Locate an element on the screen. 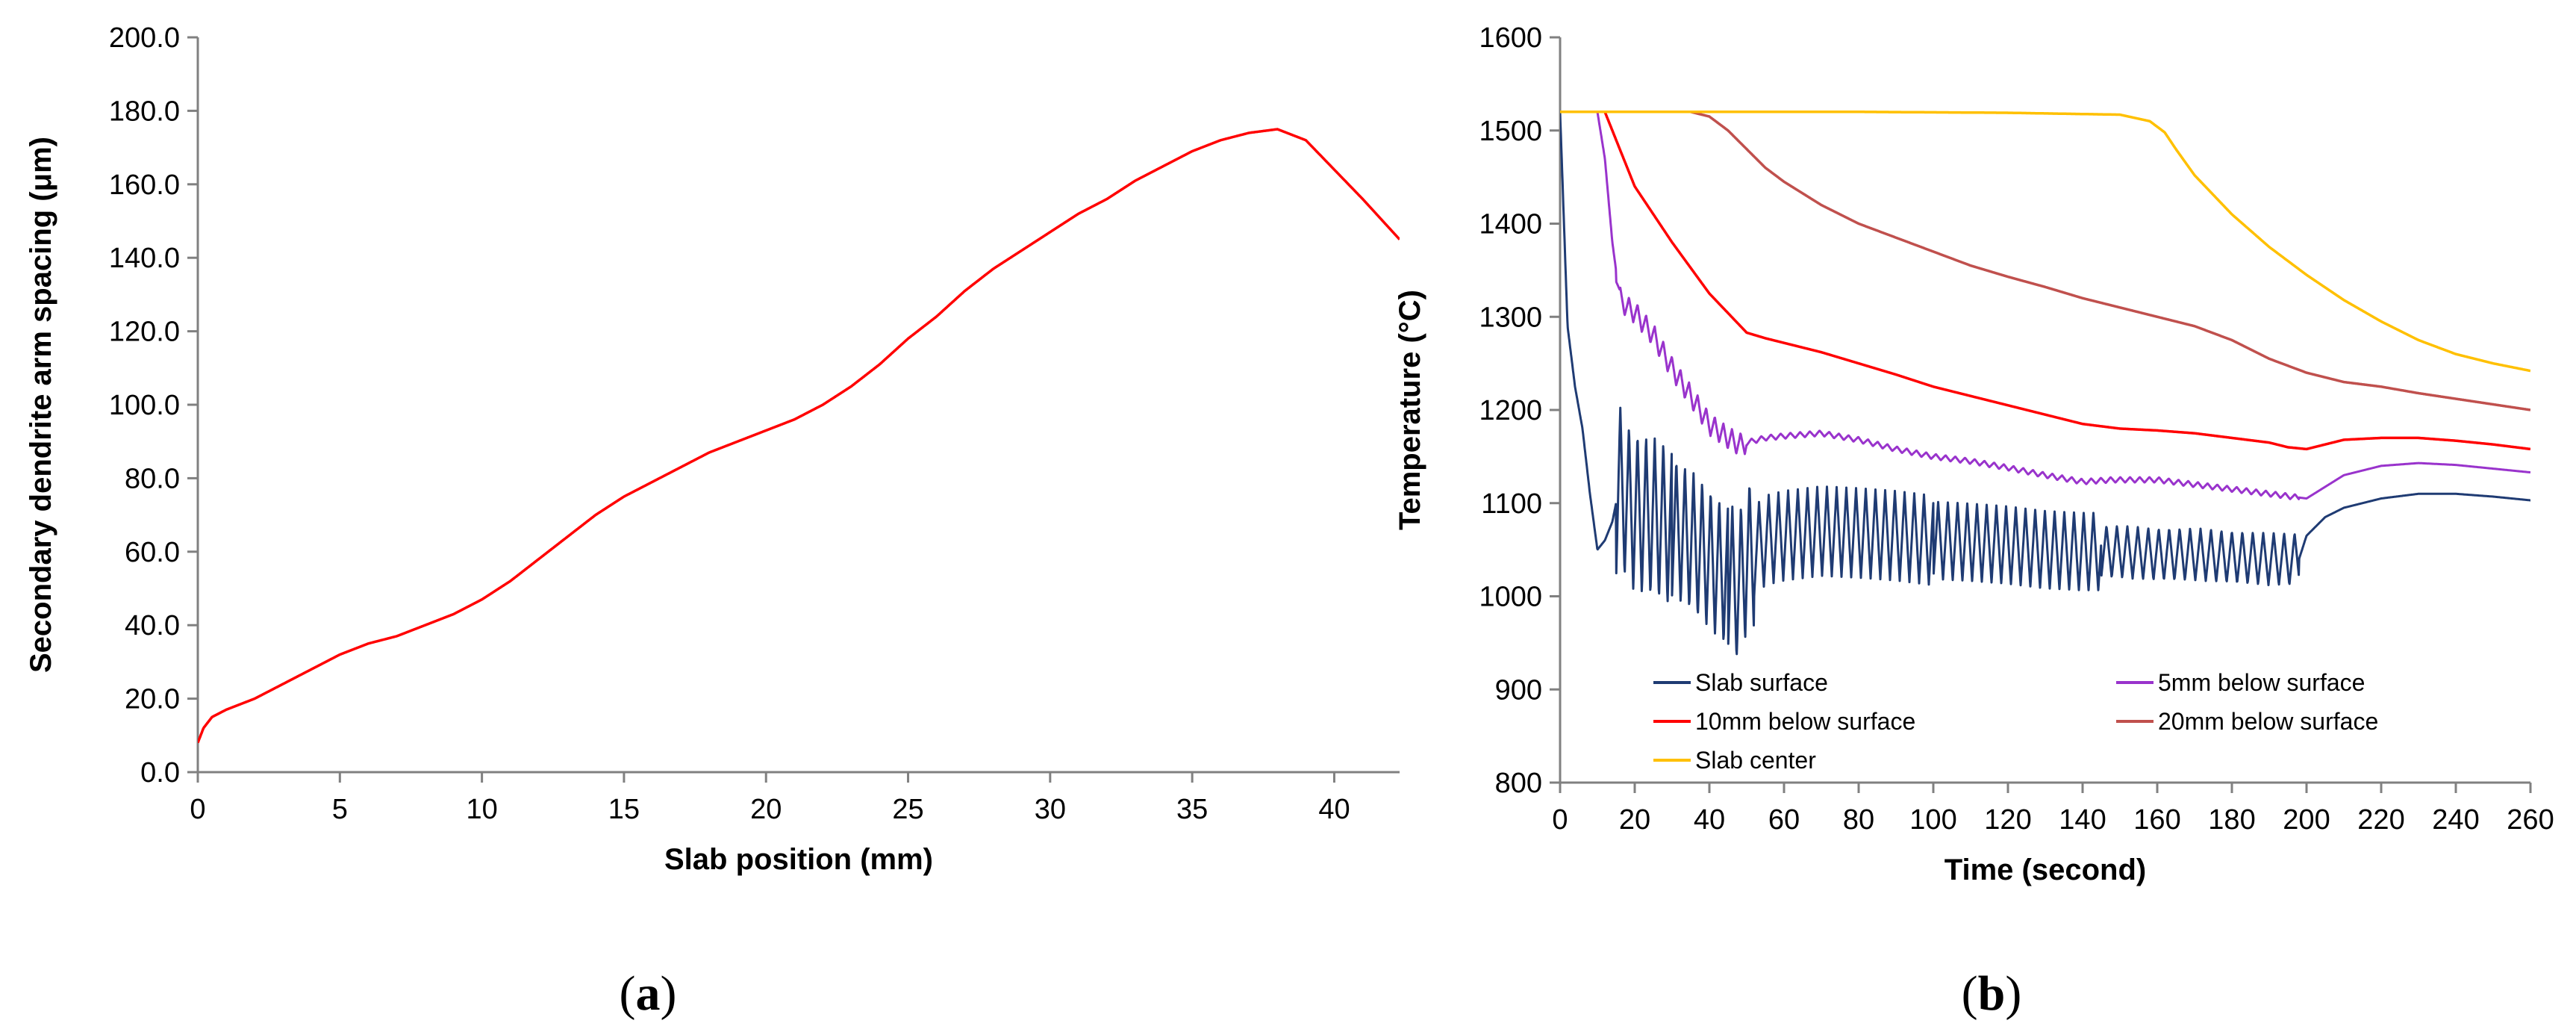  x-tick-label: 180 is located at coordinates (2231, 820).